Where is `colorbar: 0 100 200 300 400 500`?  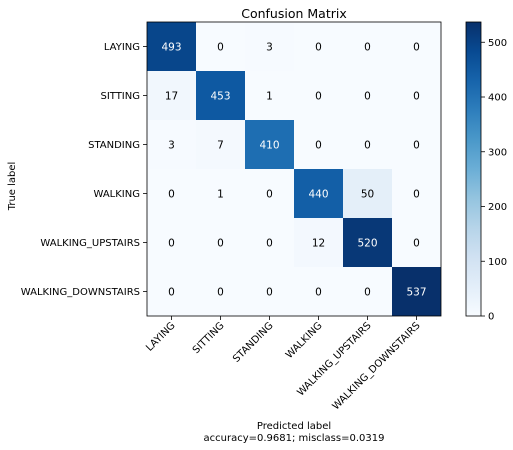
colorbar: 0 100 200 300 400 500 is located at coordinates (486, 172).